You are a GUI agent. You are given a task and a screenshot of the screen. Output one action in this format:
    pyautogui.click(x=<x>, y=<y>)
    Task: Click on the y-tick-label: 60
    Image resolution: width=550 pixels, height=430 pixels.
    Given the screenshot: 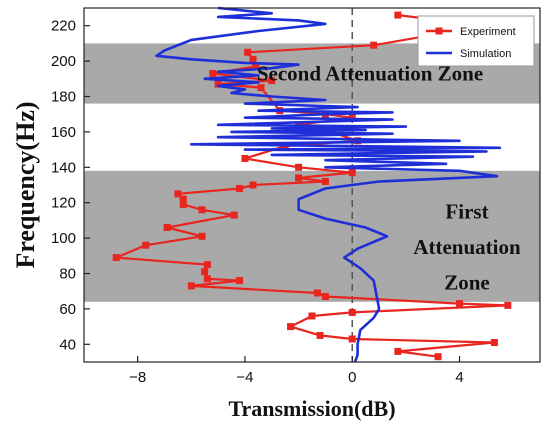 What is the action you would take?
    pyautogui.click(x=67, y=309)
    